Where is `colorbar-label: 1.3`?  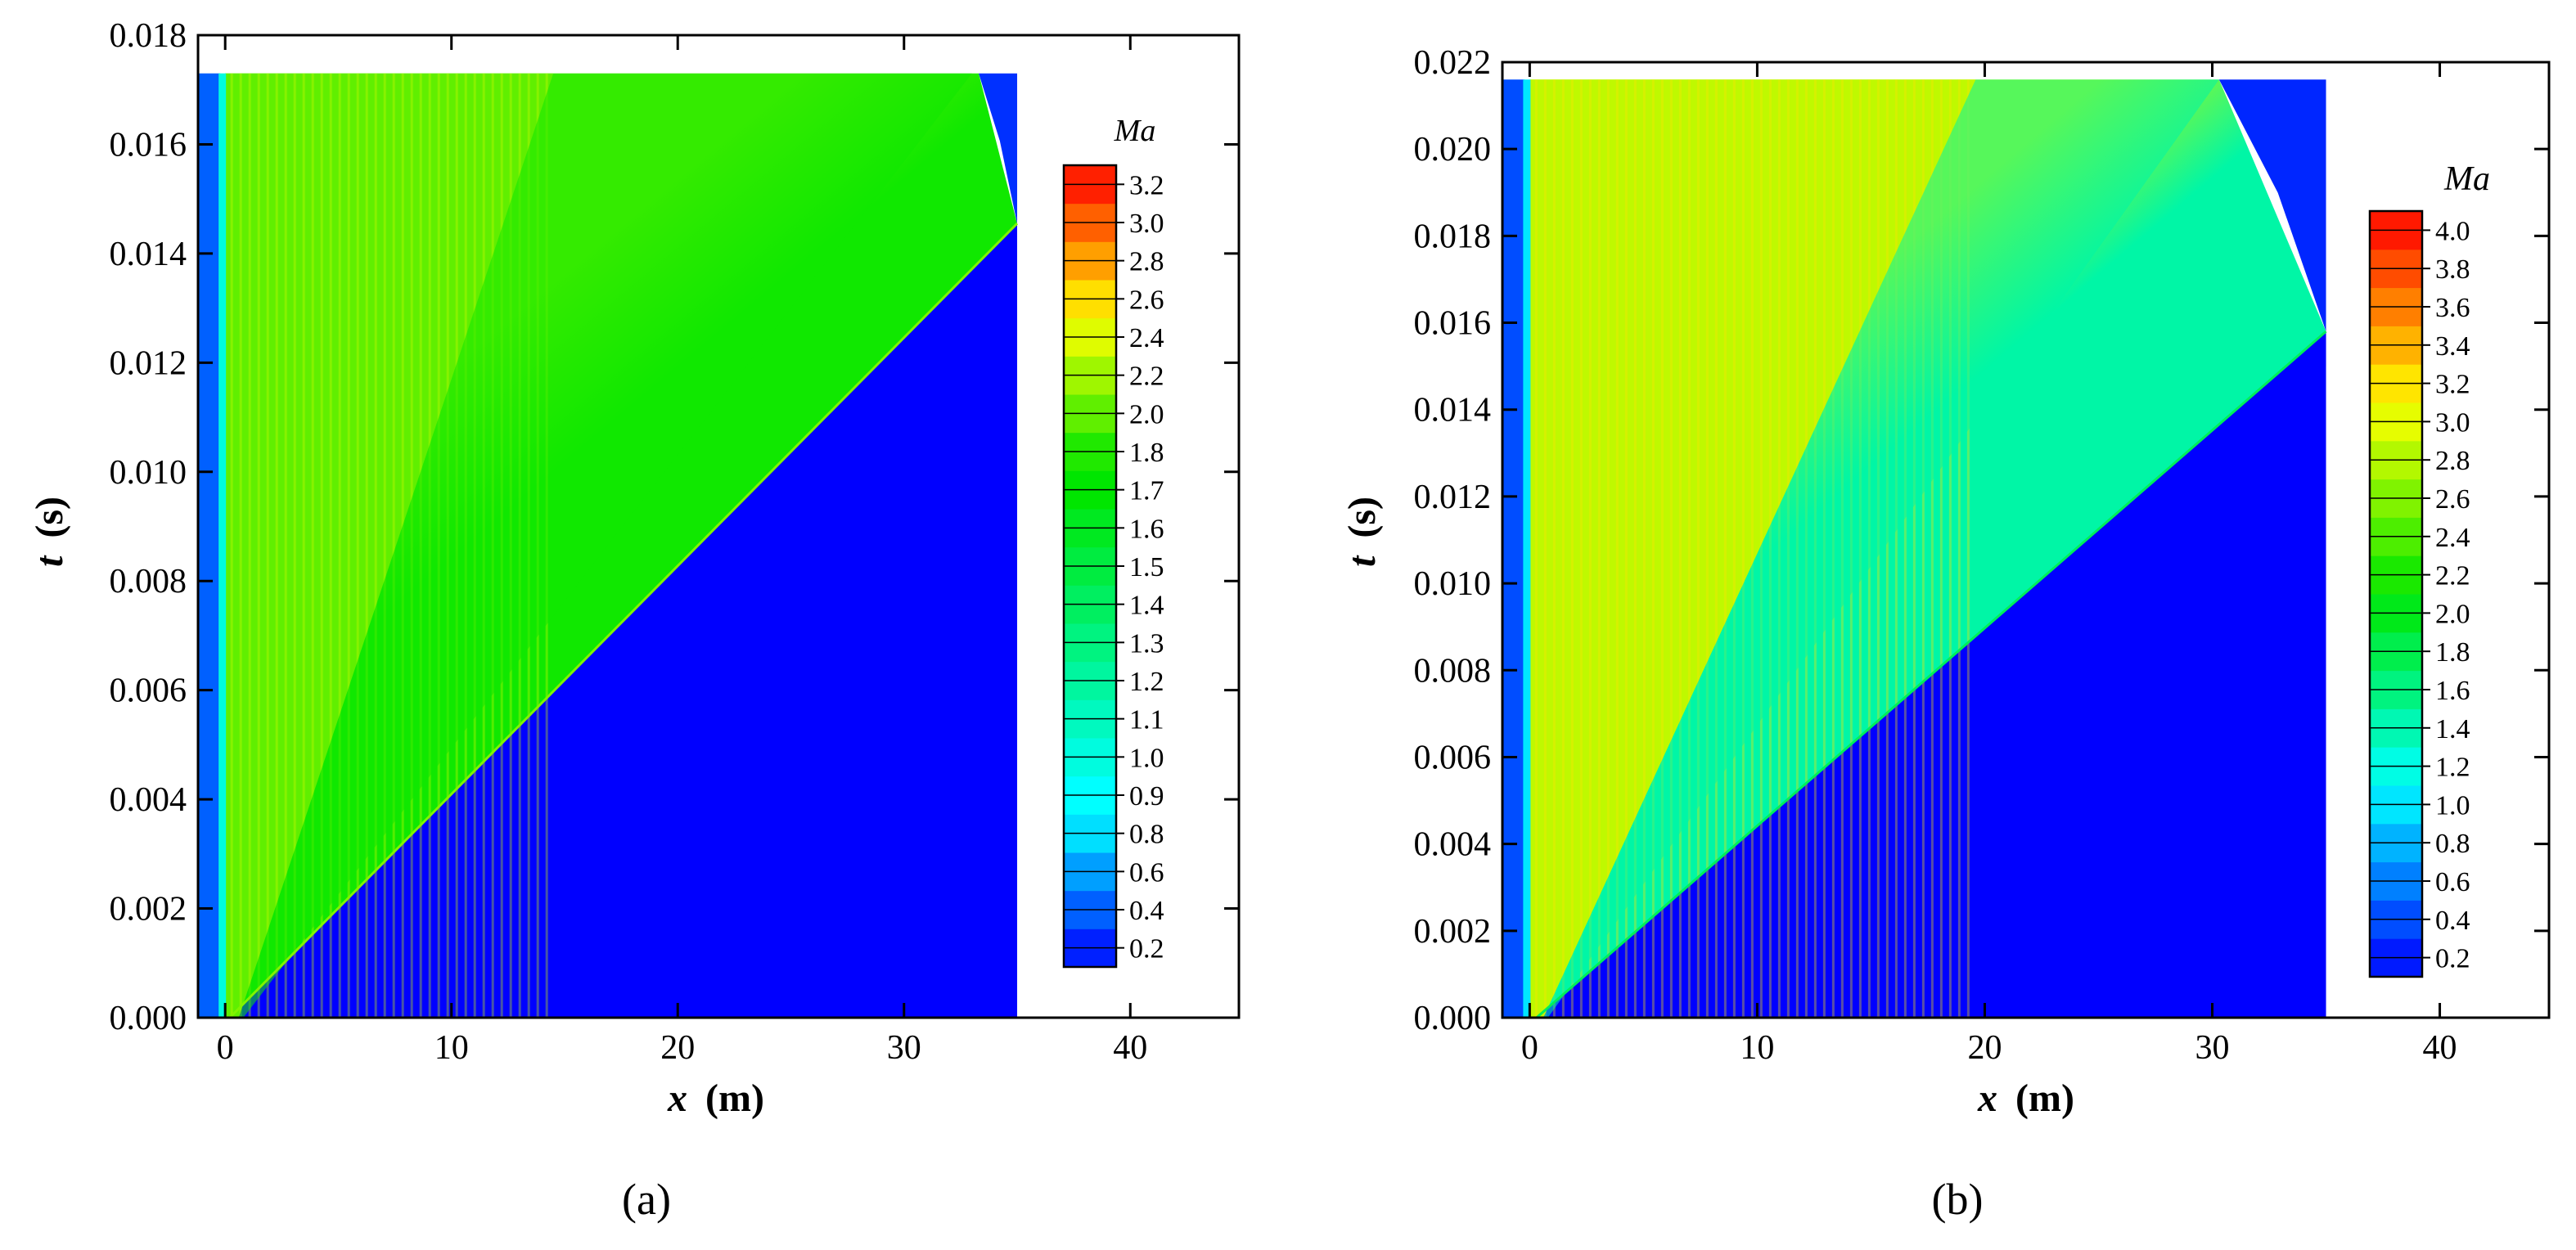 colorbar-label: 1.3 is located at coordinates (1146, 643).